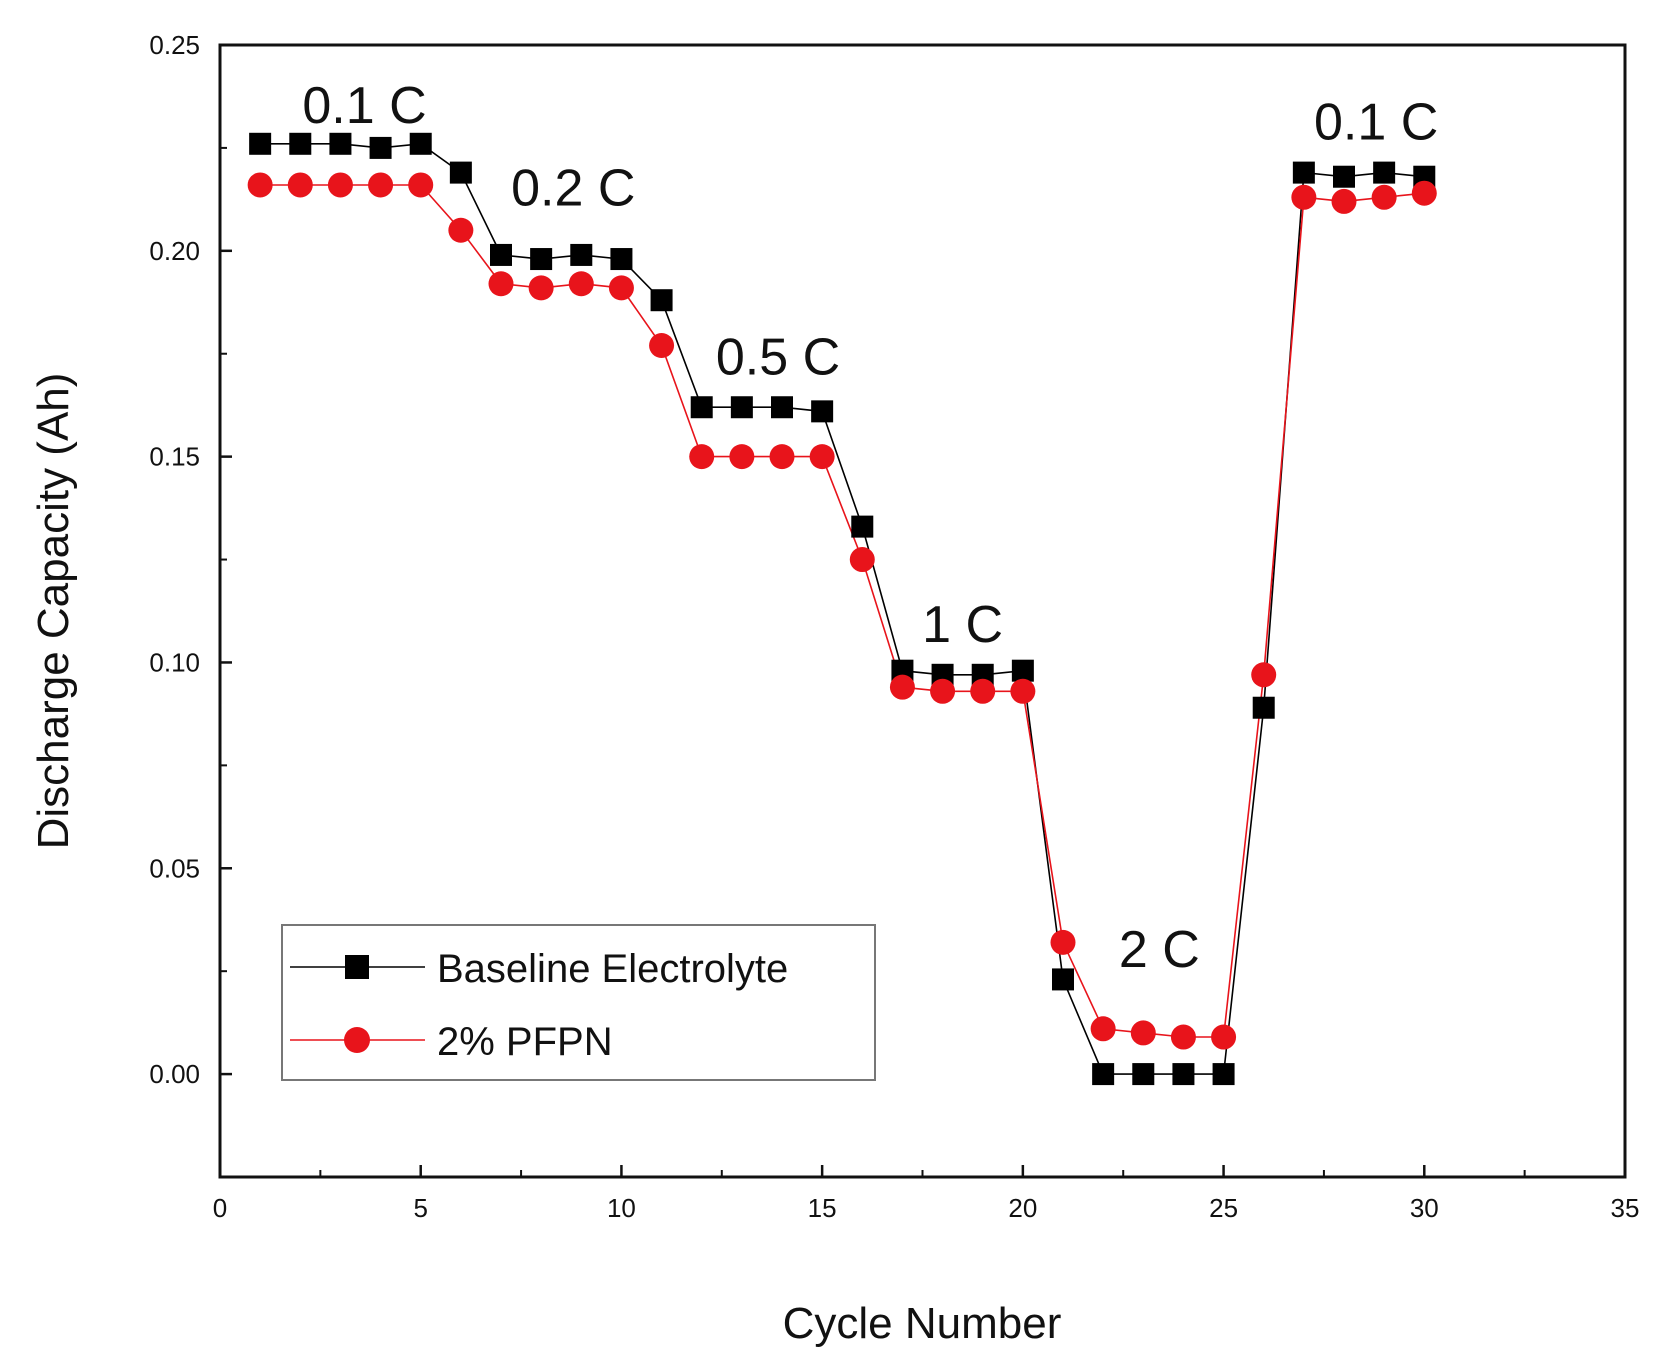 Image resolution: width=1662 pixels, height=1363 pixels. What do you see at coordinates (962, 625) in the screenshot?
I see `rate-annotation: 1 C` at bounding box center [962, 625].